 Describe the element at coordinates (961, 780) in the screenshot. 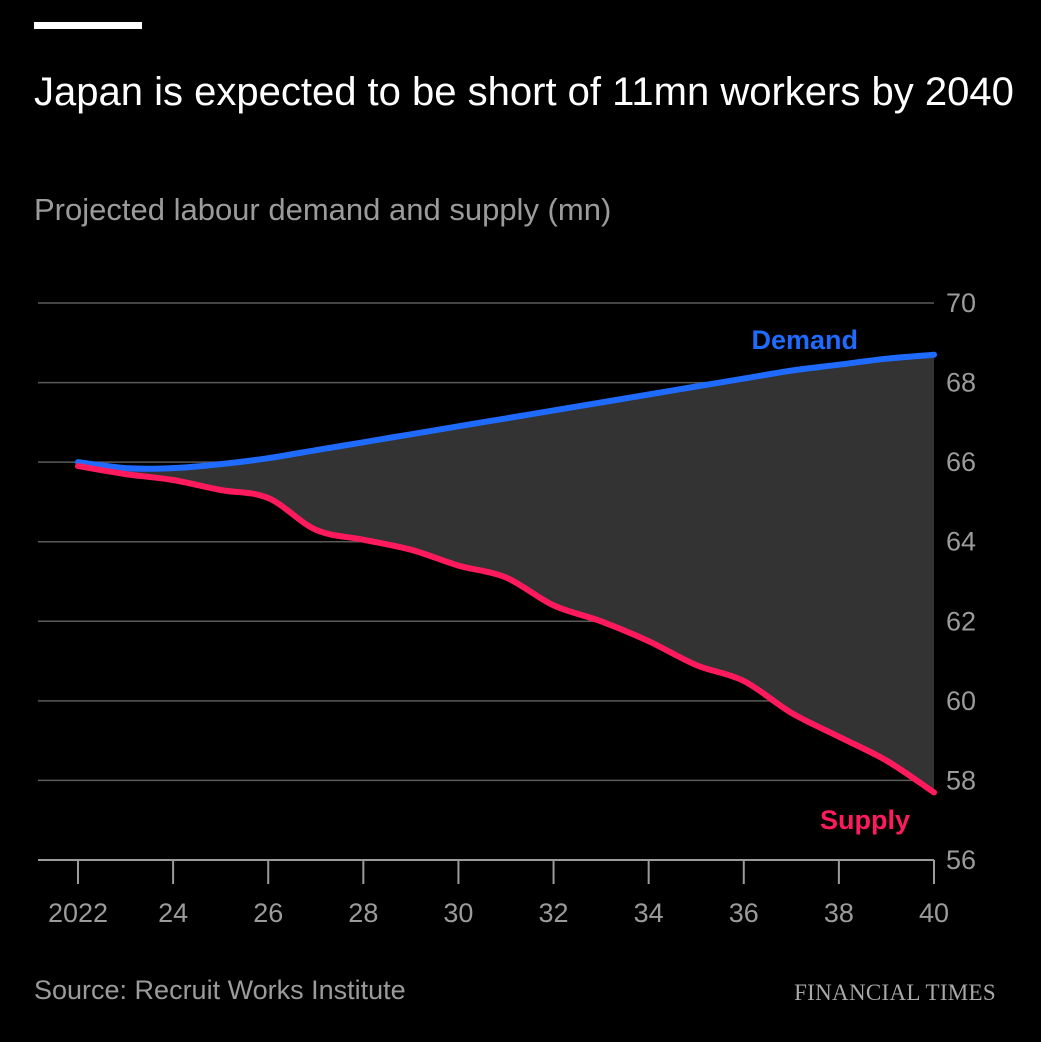

I see `y-tick-label: 58` at that location.